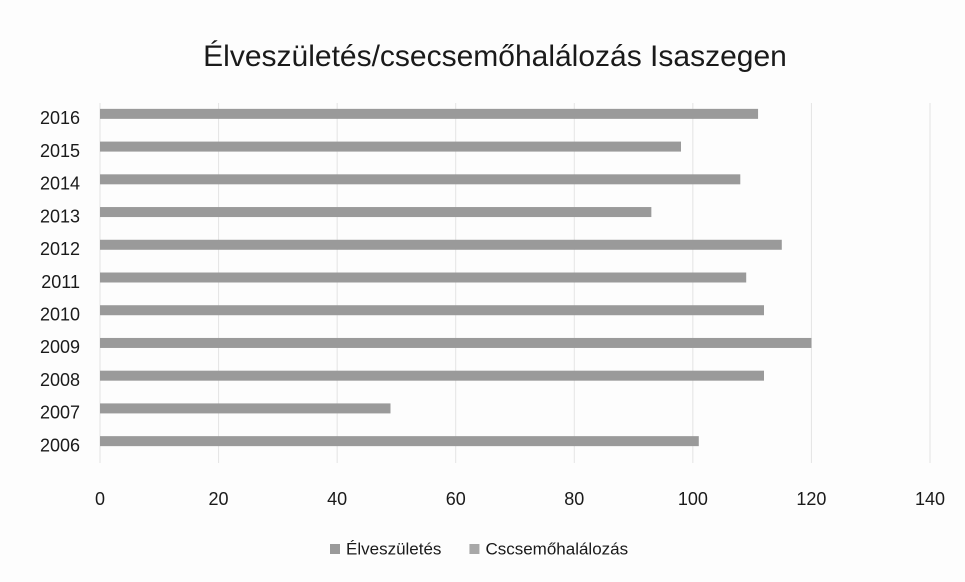 Image resolution: width=965 pixels, height=582 pixels. I want to click on chart-title: Élveszületés/csecsemőhalálozás Isaszegen, so click(495, 56).